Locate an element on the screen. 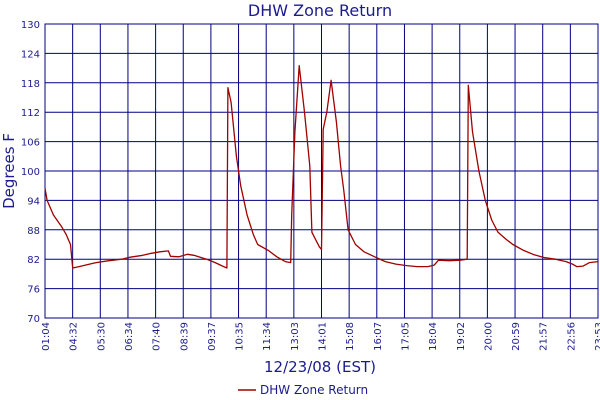 The image size is (600, 400). y-axis-ticks: 70 76 82 88 94 100 106 112 118 124 130 is located at coordinates (30, 172).